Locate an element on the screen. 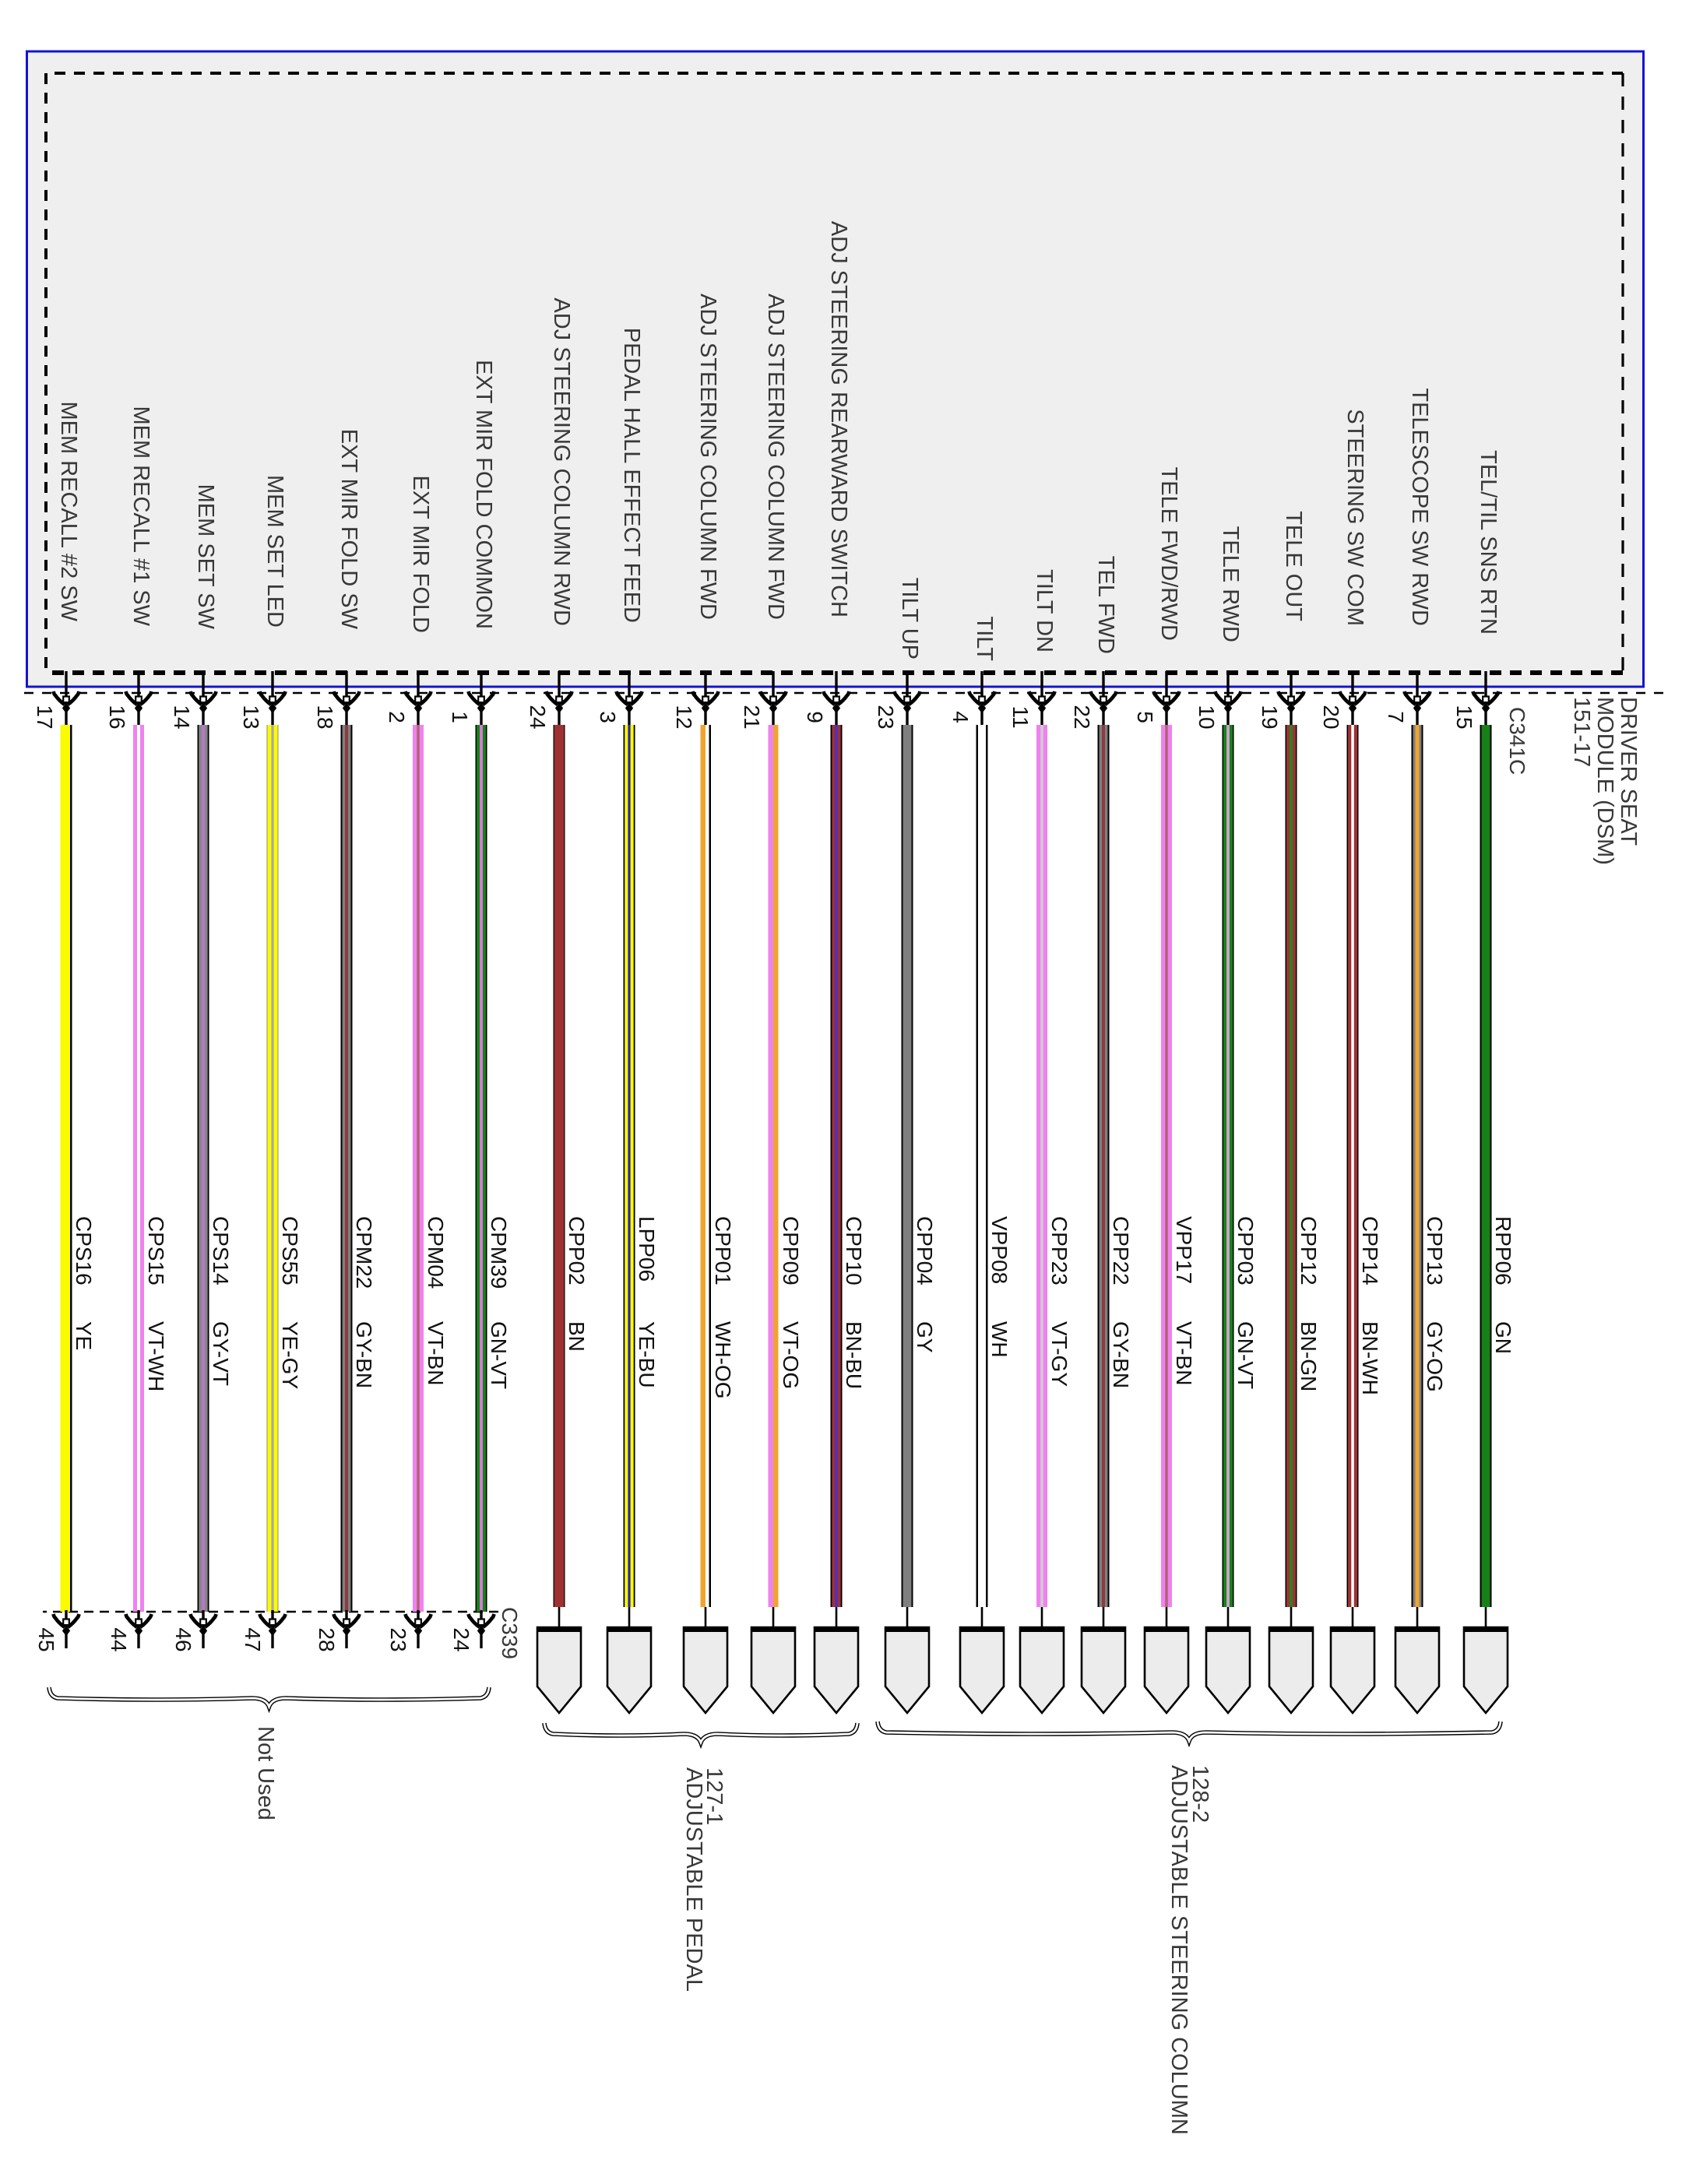 This screenshot has width=1682, height=2184. svg-text: 127-1 is located at coordinates (714, 1796).